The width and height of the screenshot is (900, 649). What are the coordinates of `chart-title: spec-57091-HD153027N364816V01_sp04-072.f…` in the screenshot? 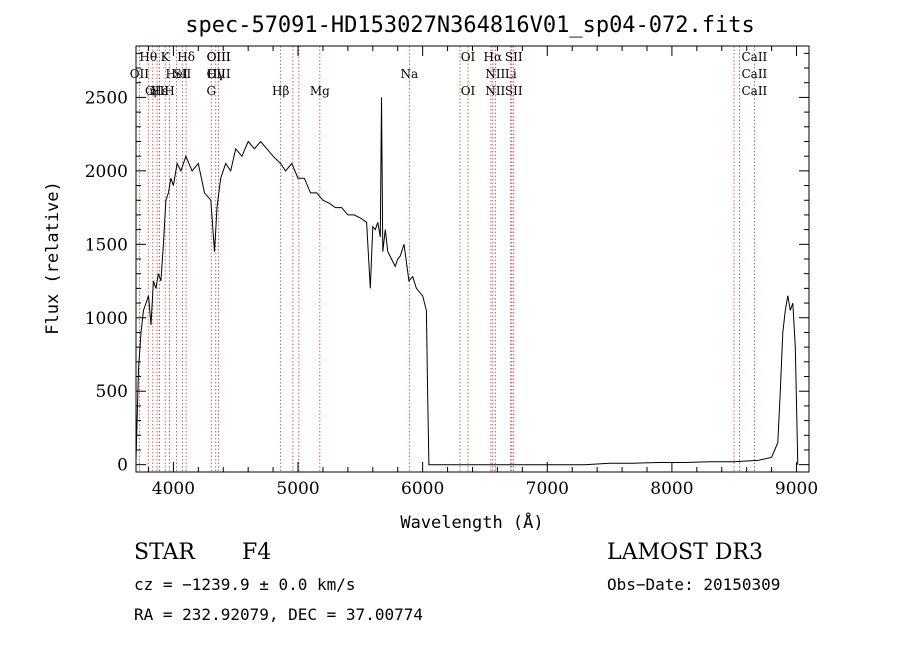 It's located at (470, 25).